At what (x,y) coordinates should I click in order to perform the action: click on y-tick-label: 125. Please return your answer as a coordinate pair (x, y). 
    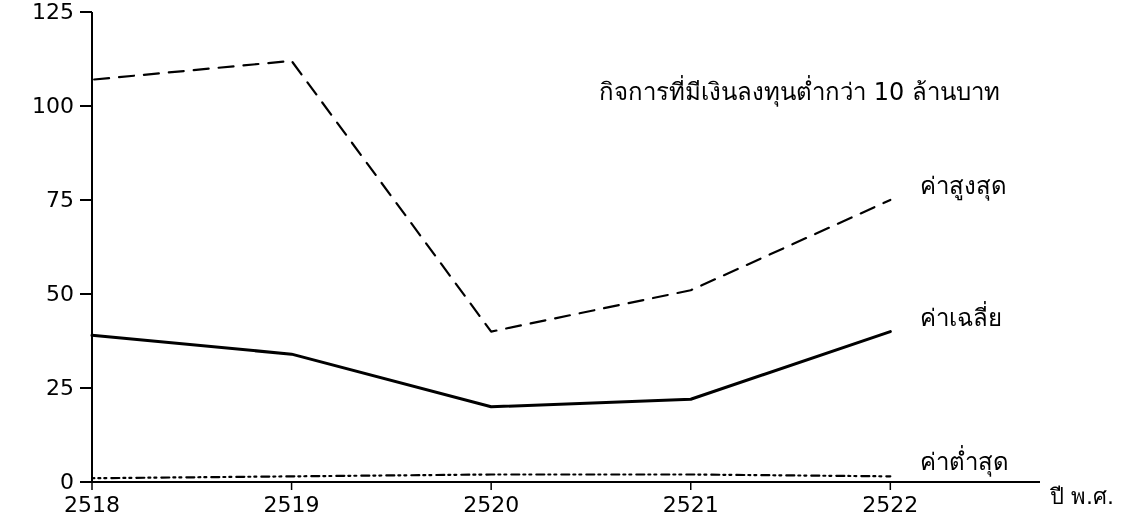
    Looking at the image, I should click on (53, 12).